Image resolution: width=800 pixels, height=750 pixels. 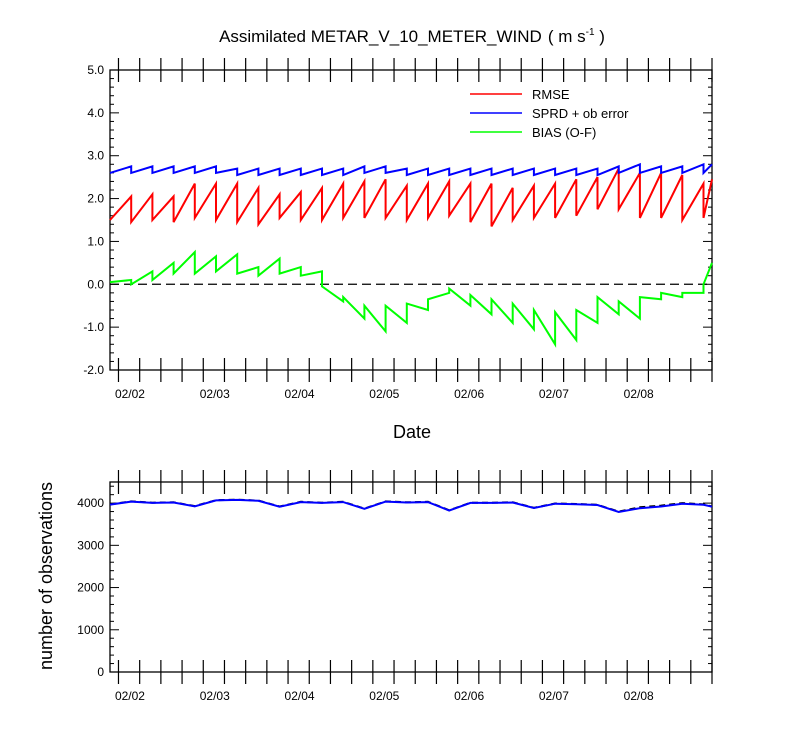 I want to click on y-tick-label: 4000, so click(x=90, y=503).